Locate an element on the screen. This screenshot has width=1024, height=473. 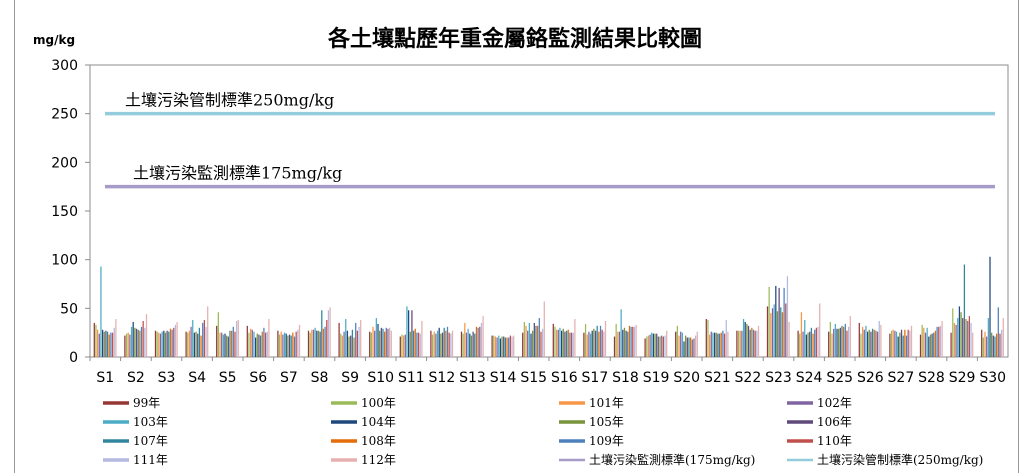
y-tick-label: 300 is located at coordinates (64, 66).